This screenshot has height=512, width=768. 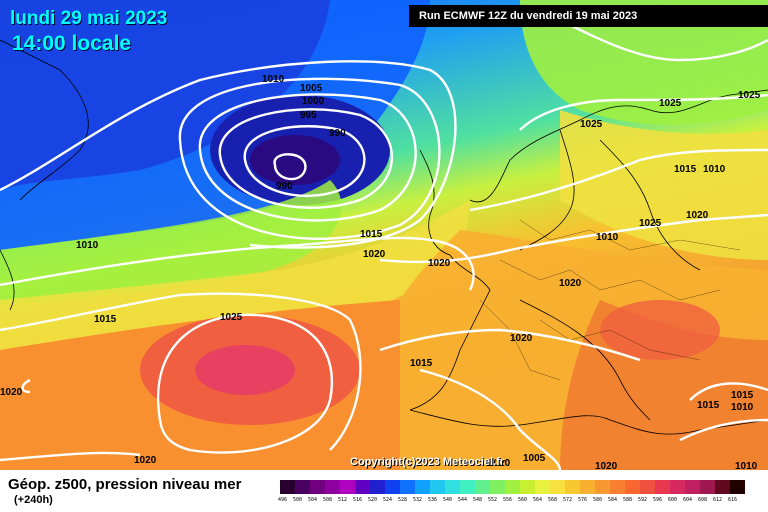 What do you see at coordinates (481, 491) in the screenshot?
I see `scale-swatch: 548` at bounding box center [481, 491].